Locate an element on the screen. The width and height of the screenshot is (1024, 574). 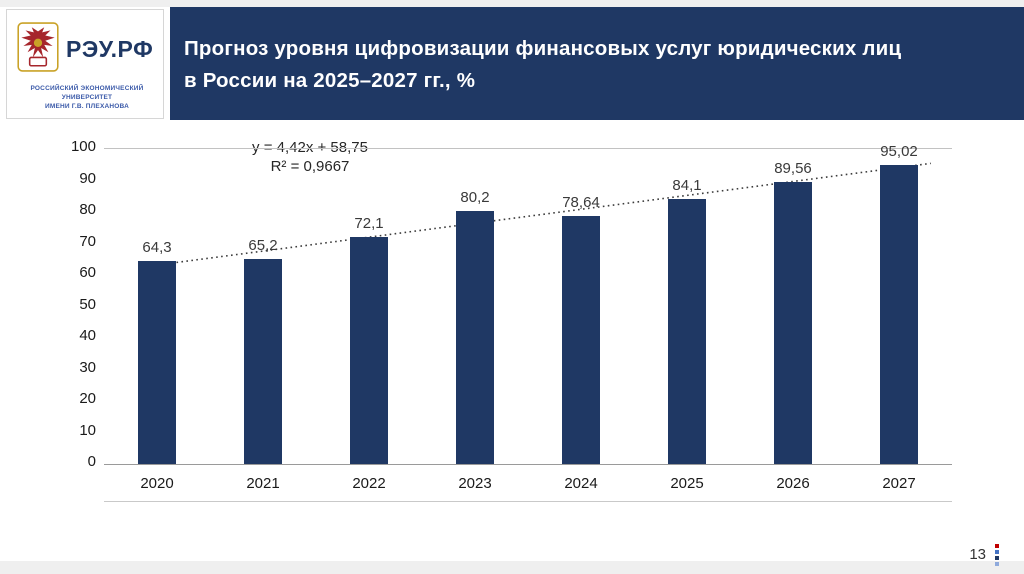
bar-2027 is located at coordinates (899, 314).